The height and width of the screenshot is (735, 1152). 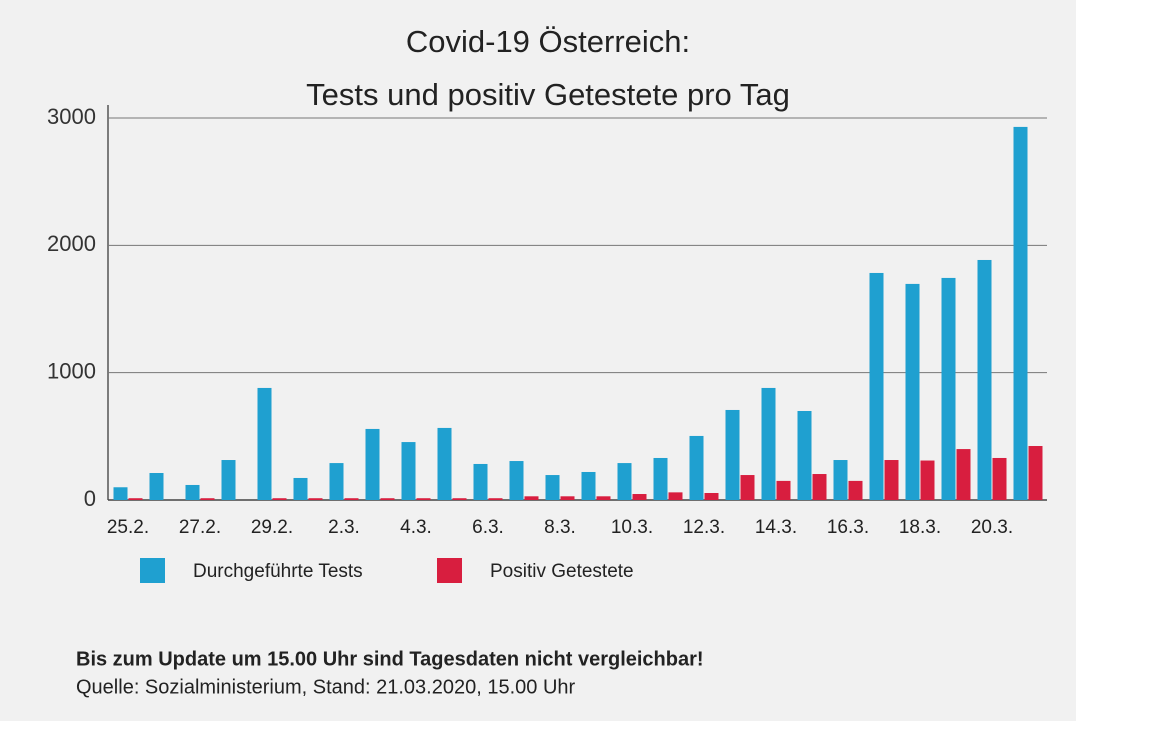 What do you see at coordinates (344, 527) in the screenshot?
I see `x-tick-label: 2.3.` at bounding box center [344, 527].